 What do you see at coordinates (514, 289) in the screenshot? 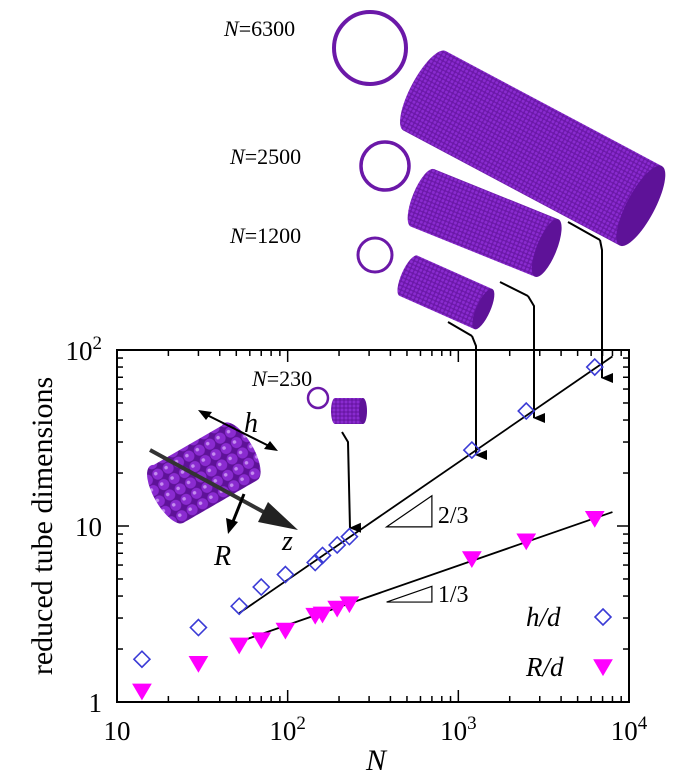
I see `tube-2500-base-line` at bounding box center [514, 289].